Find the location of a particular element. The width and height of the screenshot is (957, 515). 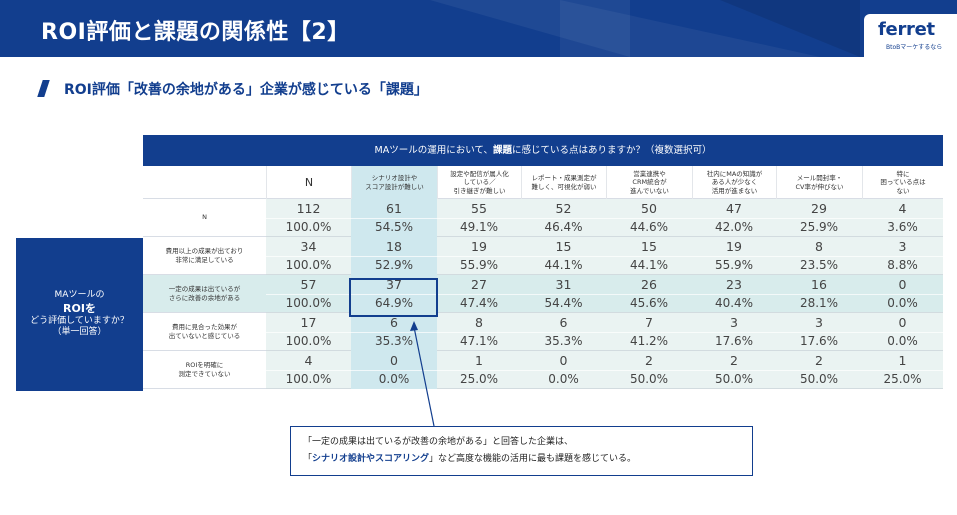

count-cell: 17 is located at coordinates (308, 322).